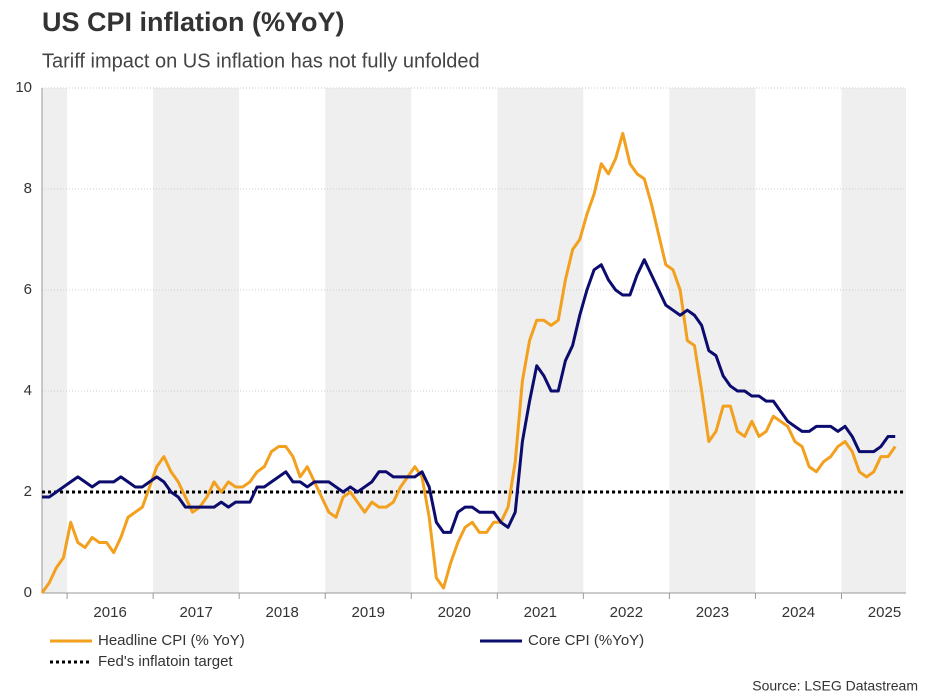 This screenshot has height=698, width=930. Describe the element at coordinates (368, 612) in the screenshot. I see `x-tick-label: 2019` at that location.